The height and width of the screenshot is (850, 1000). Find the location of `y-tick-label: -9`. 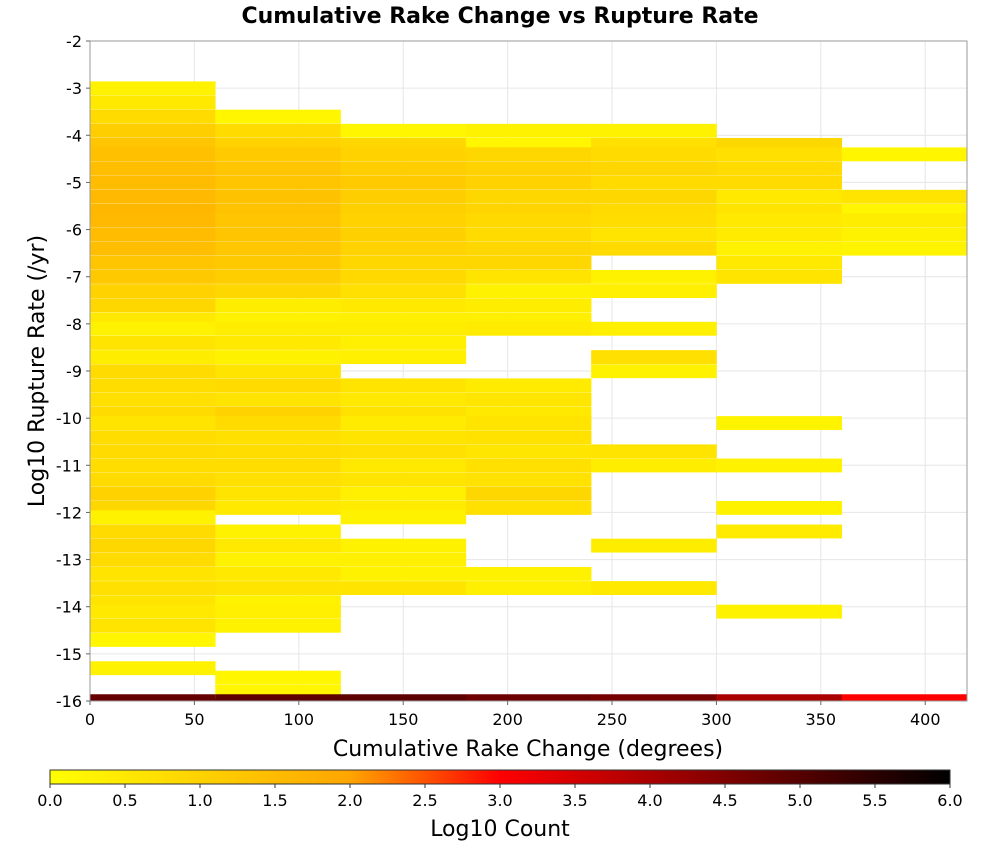

y-tick-label: -9 is located at coordinates (74, 371).